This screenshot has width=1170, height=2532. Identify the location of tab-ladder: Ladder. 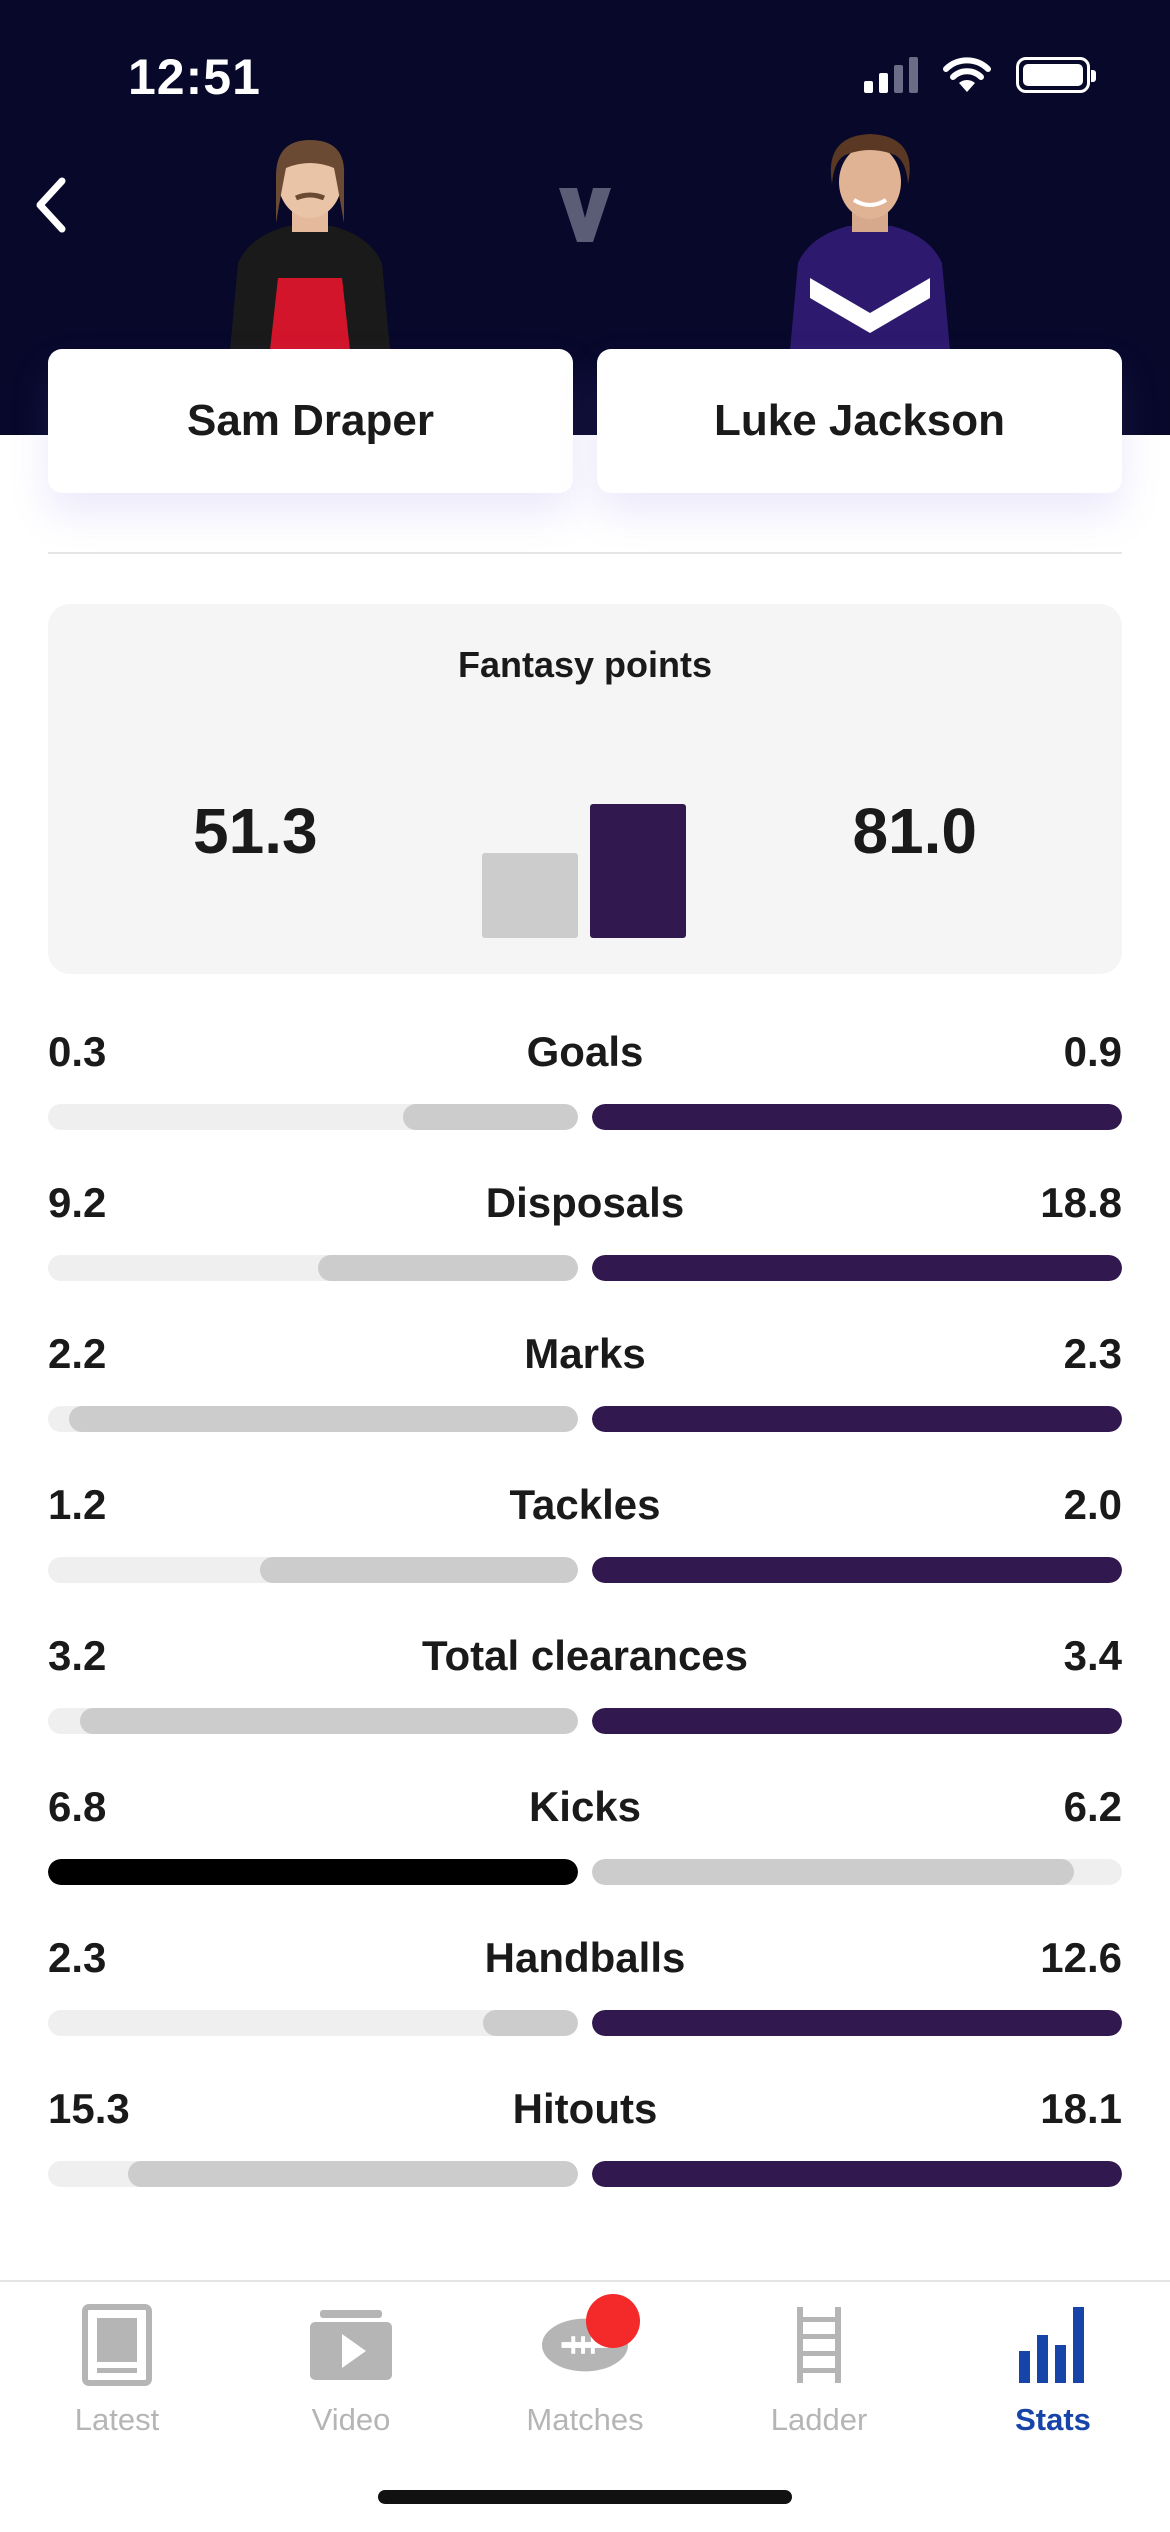
(819, 2377).